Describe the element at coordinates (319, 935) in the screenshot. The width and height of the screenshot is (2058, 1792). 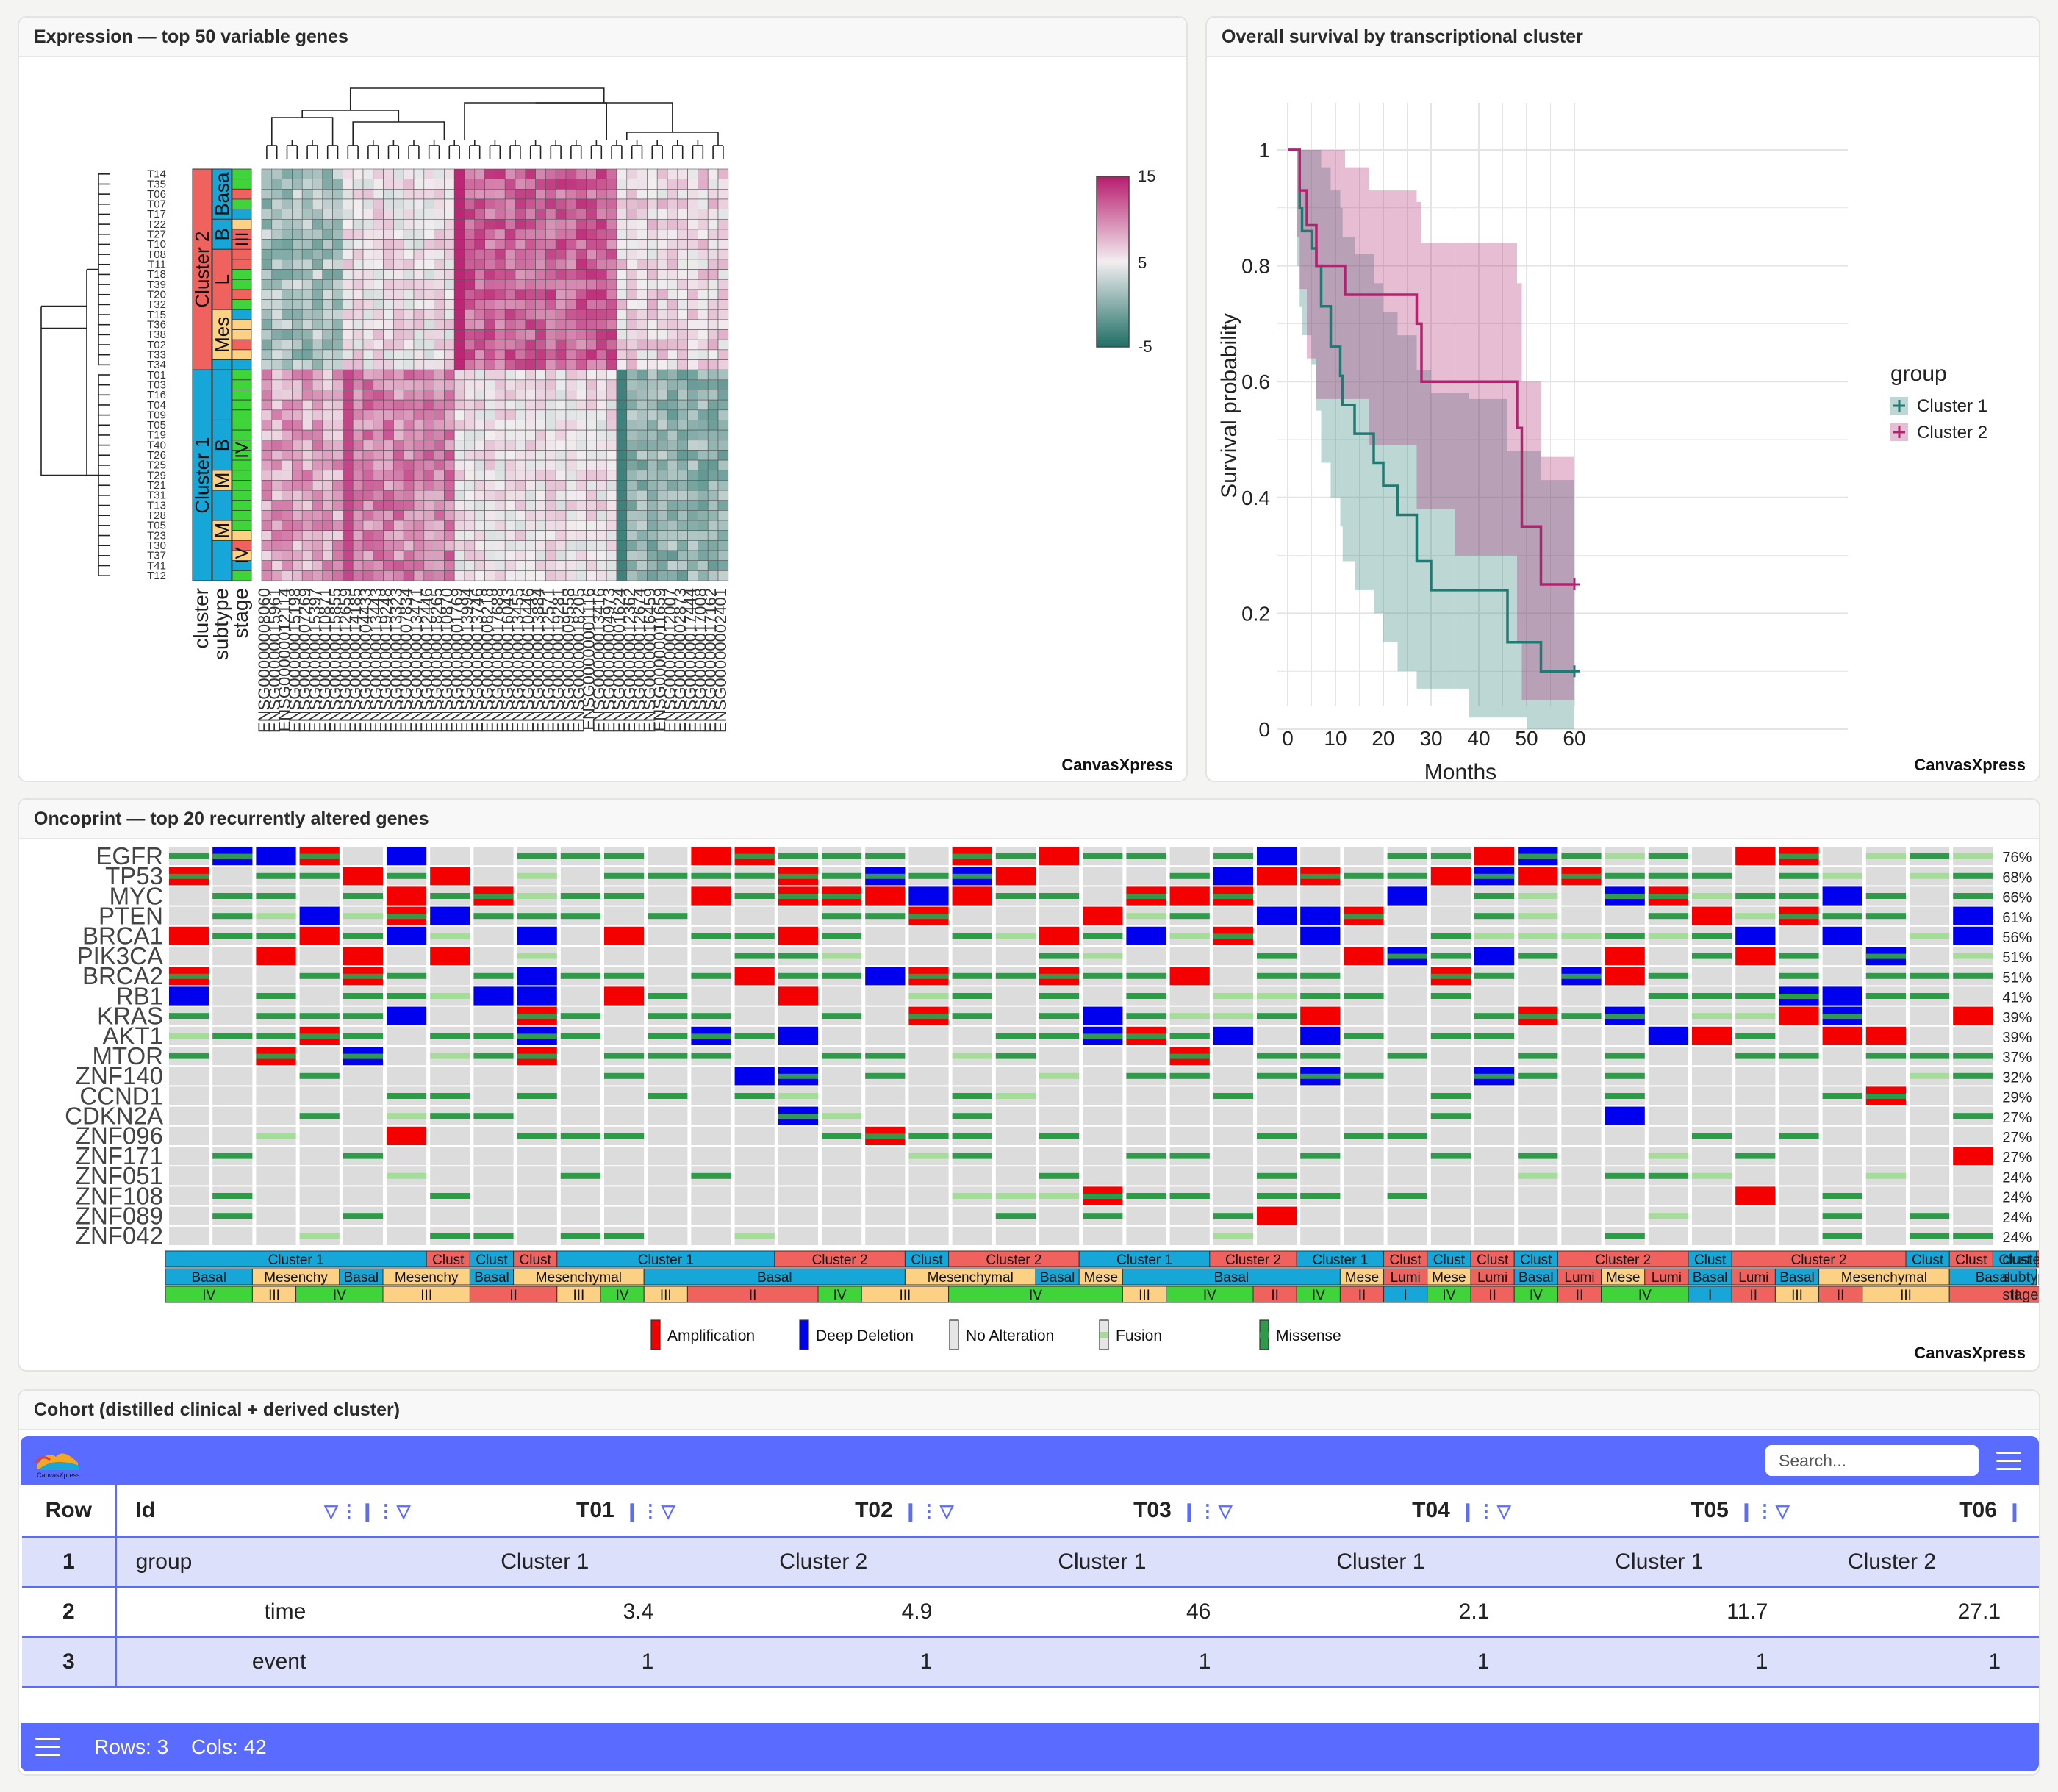
I see `amplification-cell` at that location.